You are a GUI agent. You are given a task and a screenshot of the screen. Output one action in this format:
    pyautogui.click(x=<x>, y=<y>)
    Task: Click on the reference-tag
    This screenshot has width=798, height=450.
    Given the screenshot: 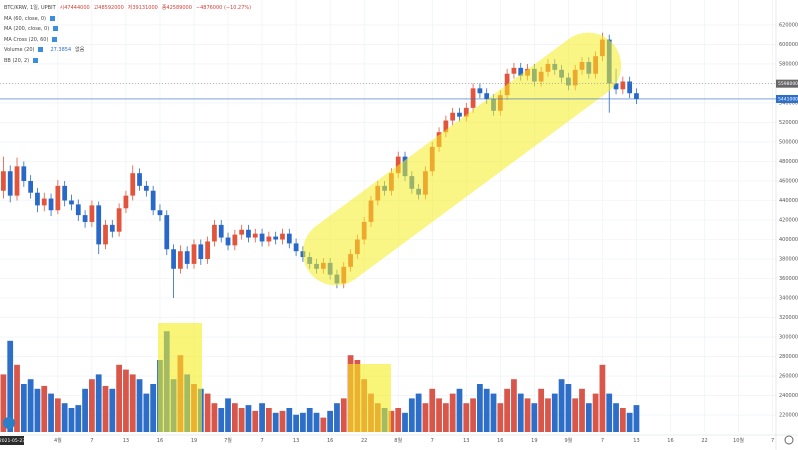 What is the action you would take?
    pyautogui.click(x=787, y=83)
    